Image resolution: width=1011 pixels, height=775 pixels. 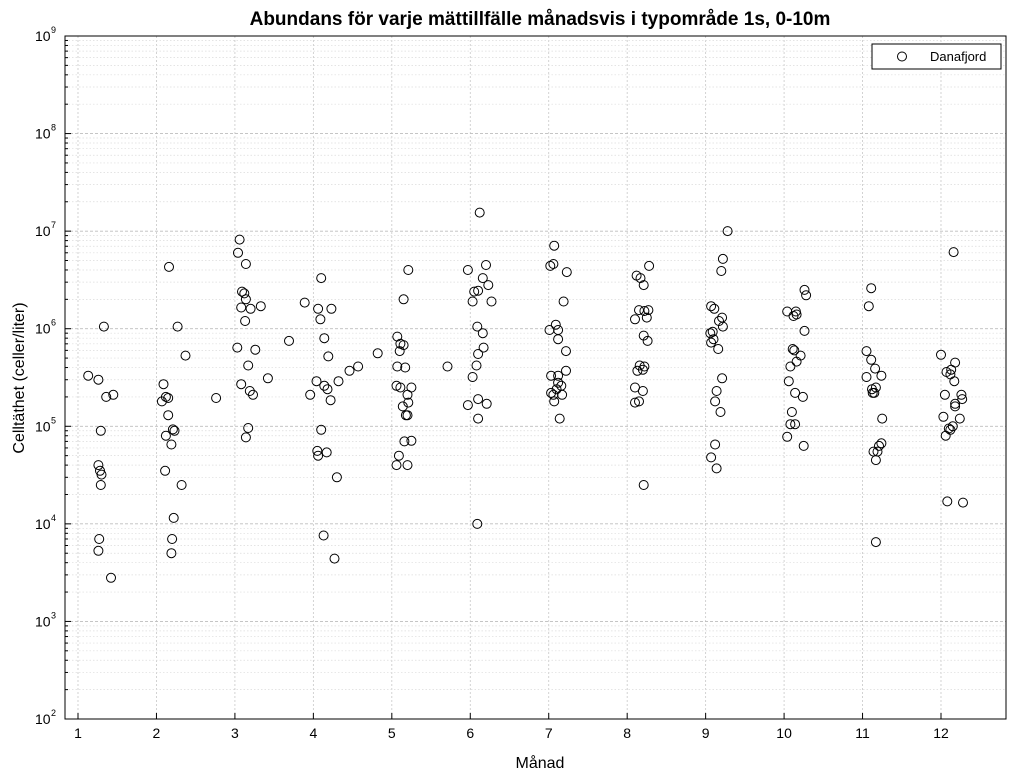 What do you see at coordinates (784, 733) in the screenshot?
I see `x-tick-label: 10` at bounding box center [784, 733].